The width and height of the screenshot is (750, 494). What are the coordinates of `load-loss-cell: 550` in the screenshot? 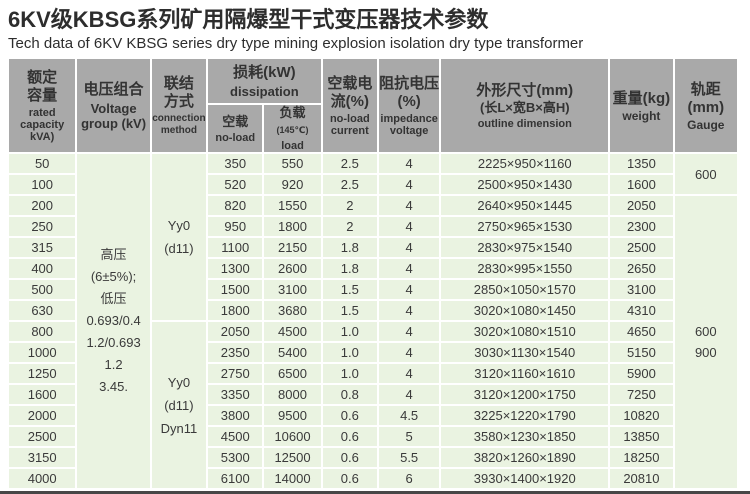 It's located at (292, 163).